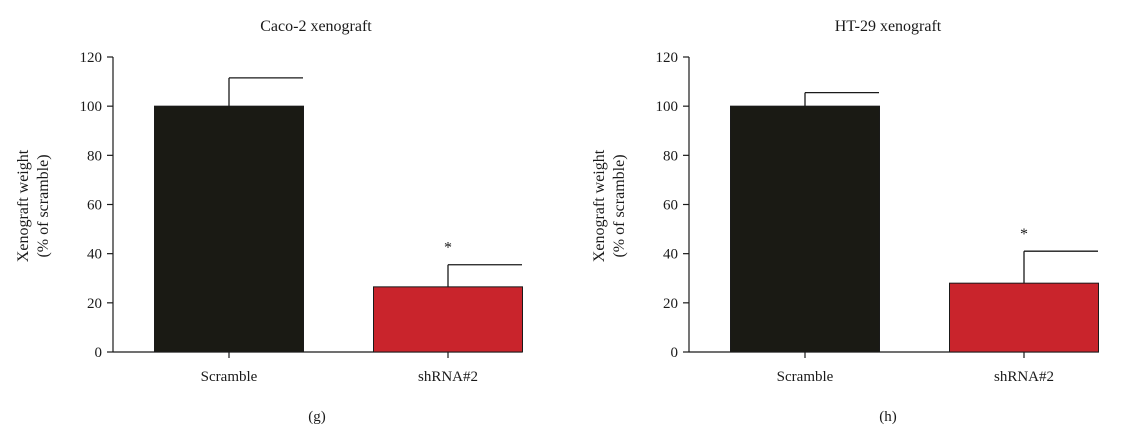 The width and height of the screenshot is (1130, 429). What do you see at coordinates (317, 417) in the screenshot?
I see `panel-label: (g)` at bounding box center [317, 417].